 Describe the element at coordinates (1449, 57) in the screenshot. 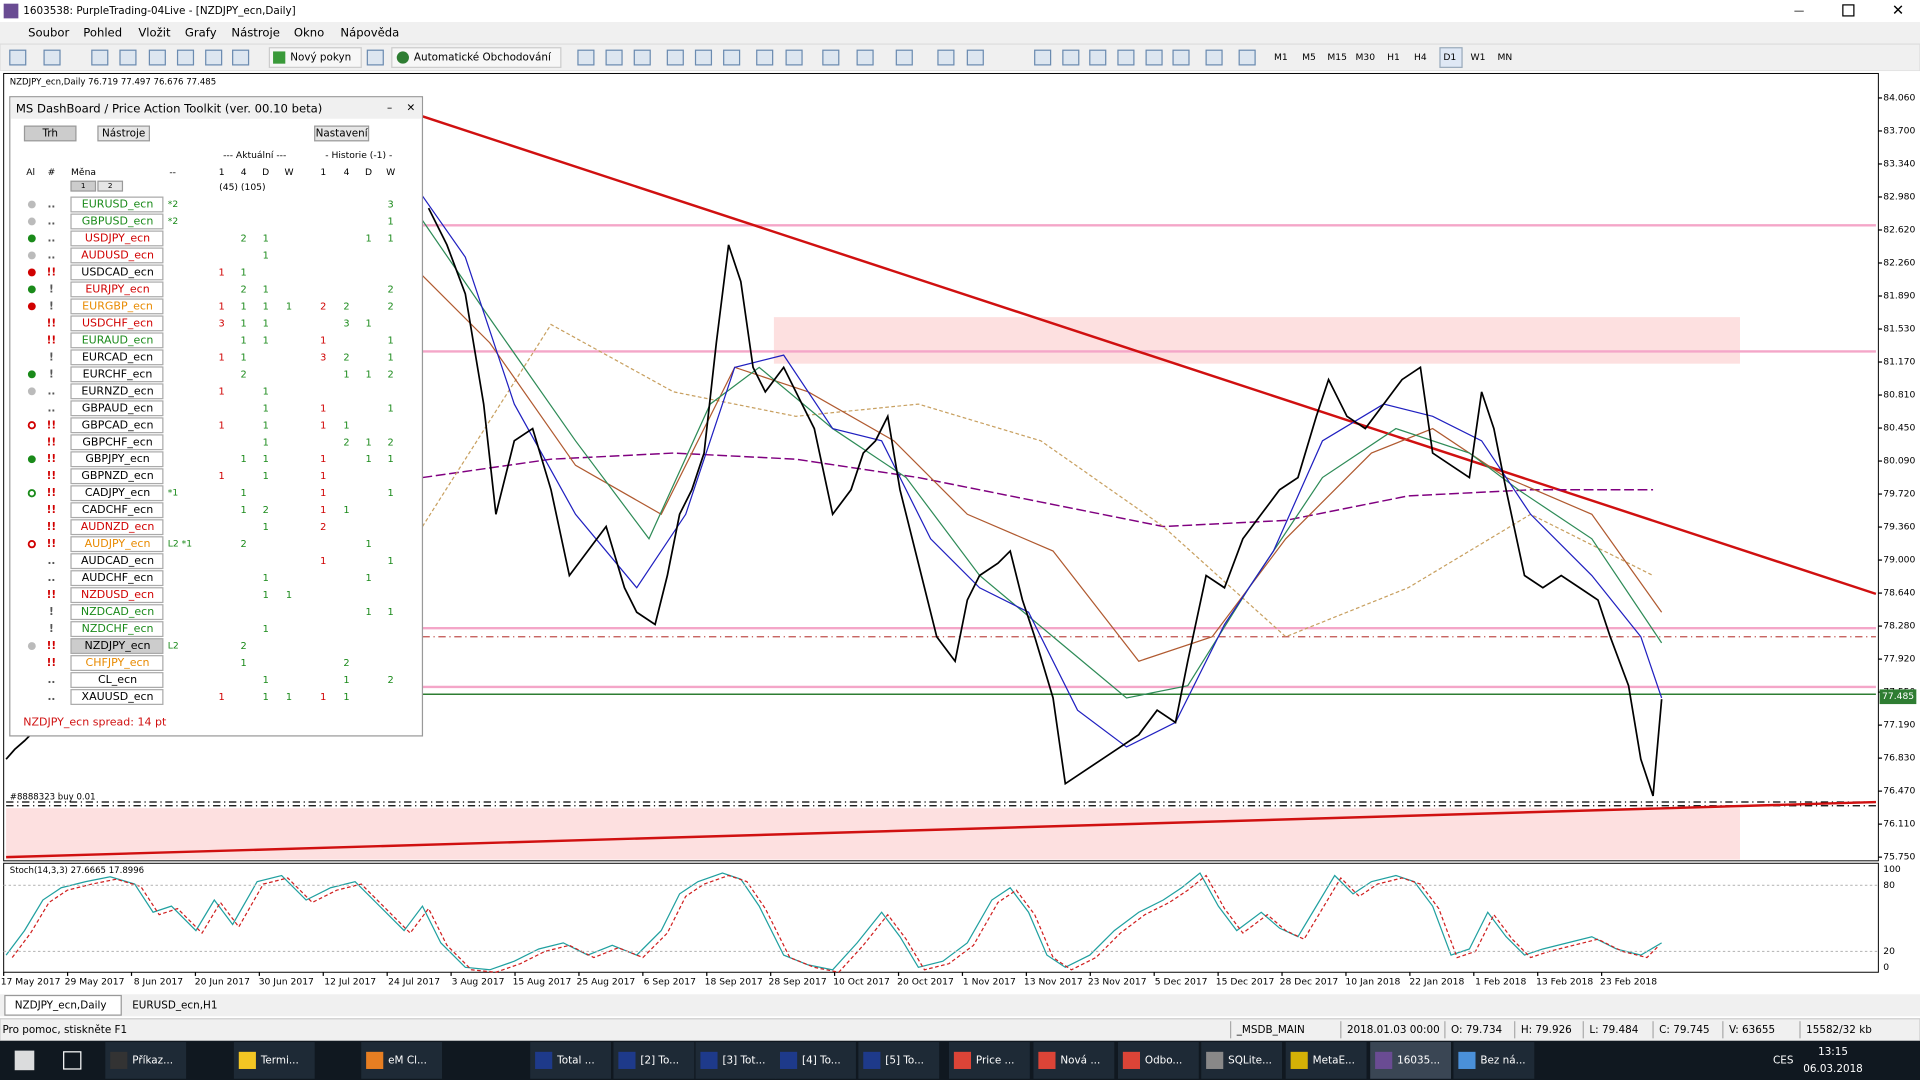

I see `timeframe: D1` at that location.